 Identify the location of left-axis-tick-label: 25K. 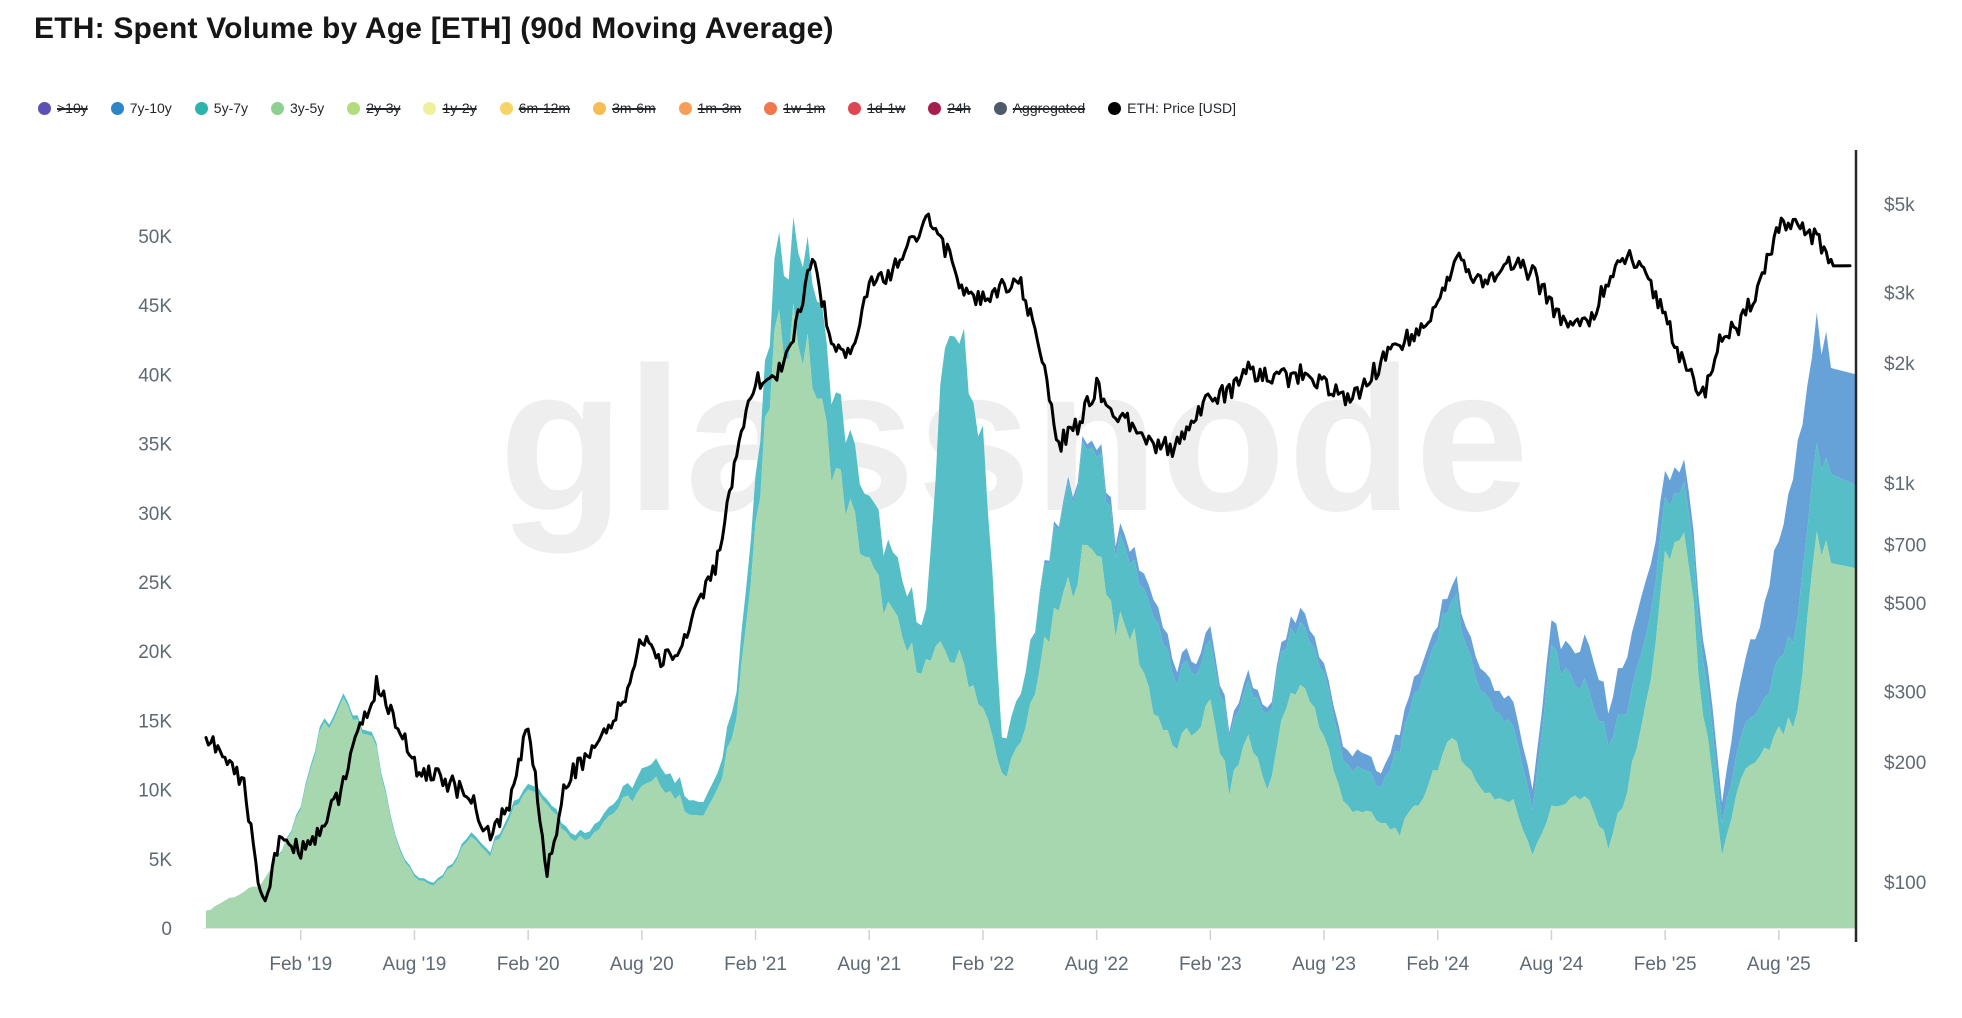
(155, 583).